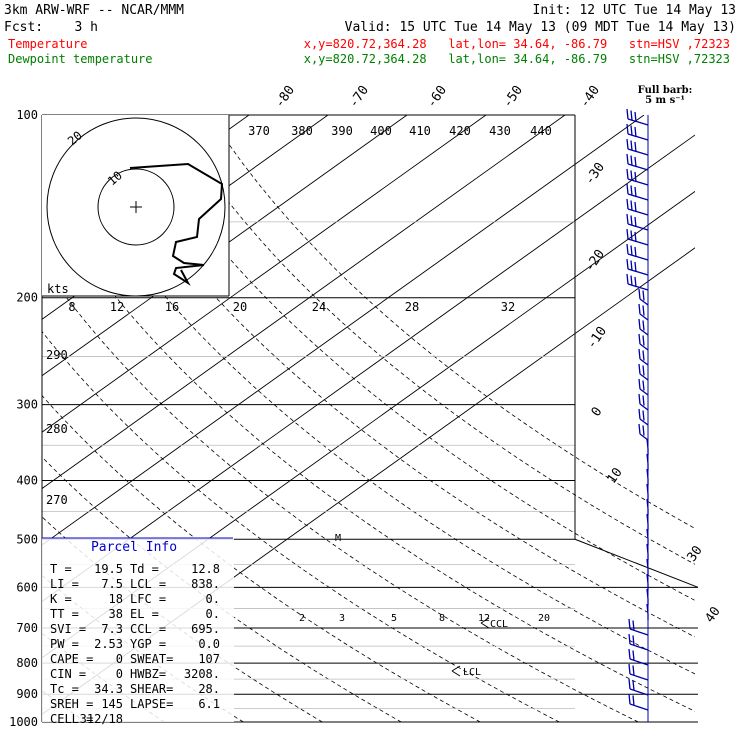  Describe the element at coordinates (508, 307) in the screenshot. I see `hodo-speed-label: 32` at that location.